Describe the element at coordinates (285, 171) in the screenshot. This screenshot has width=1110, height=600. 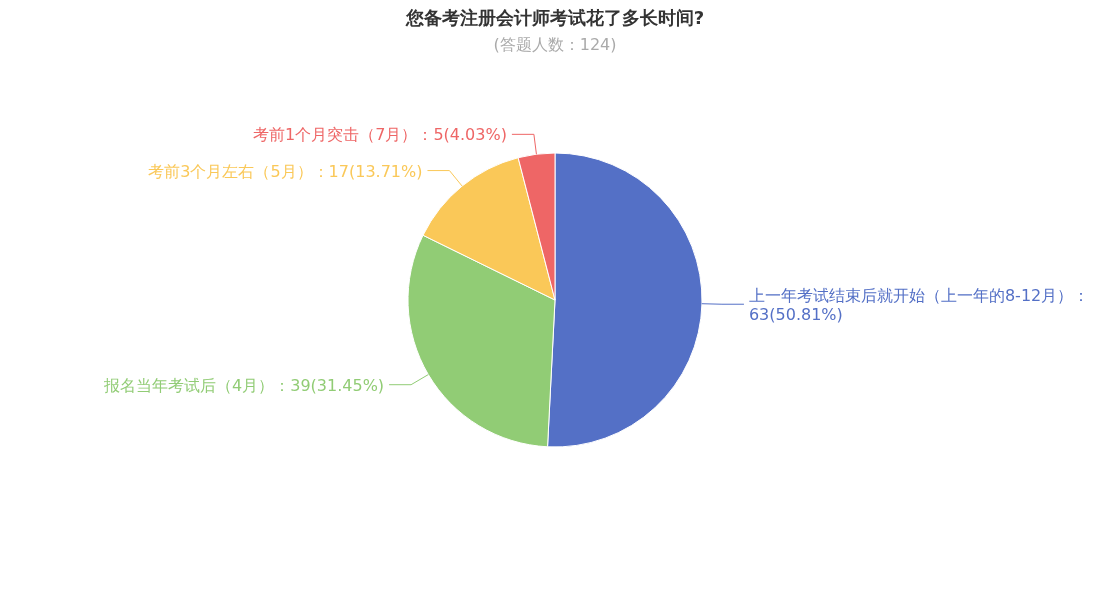
I see `slice-label: 考前3个月左右（5月）：17(13.71%)` at that location.